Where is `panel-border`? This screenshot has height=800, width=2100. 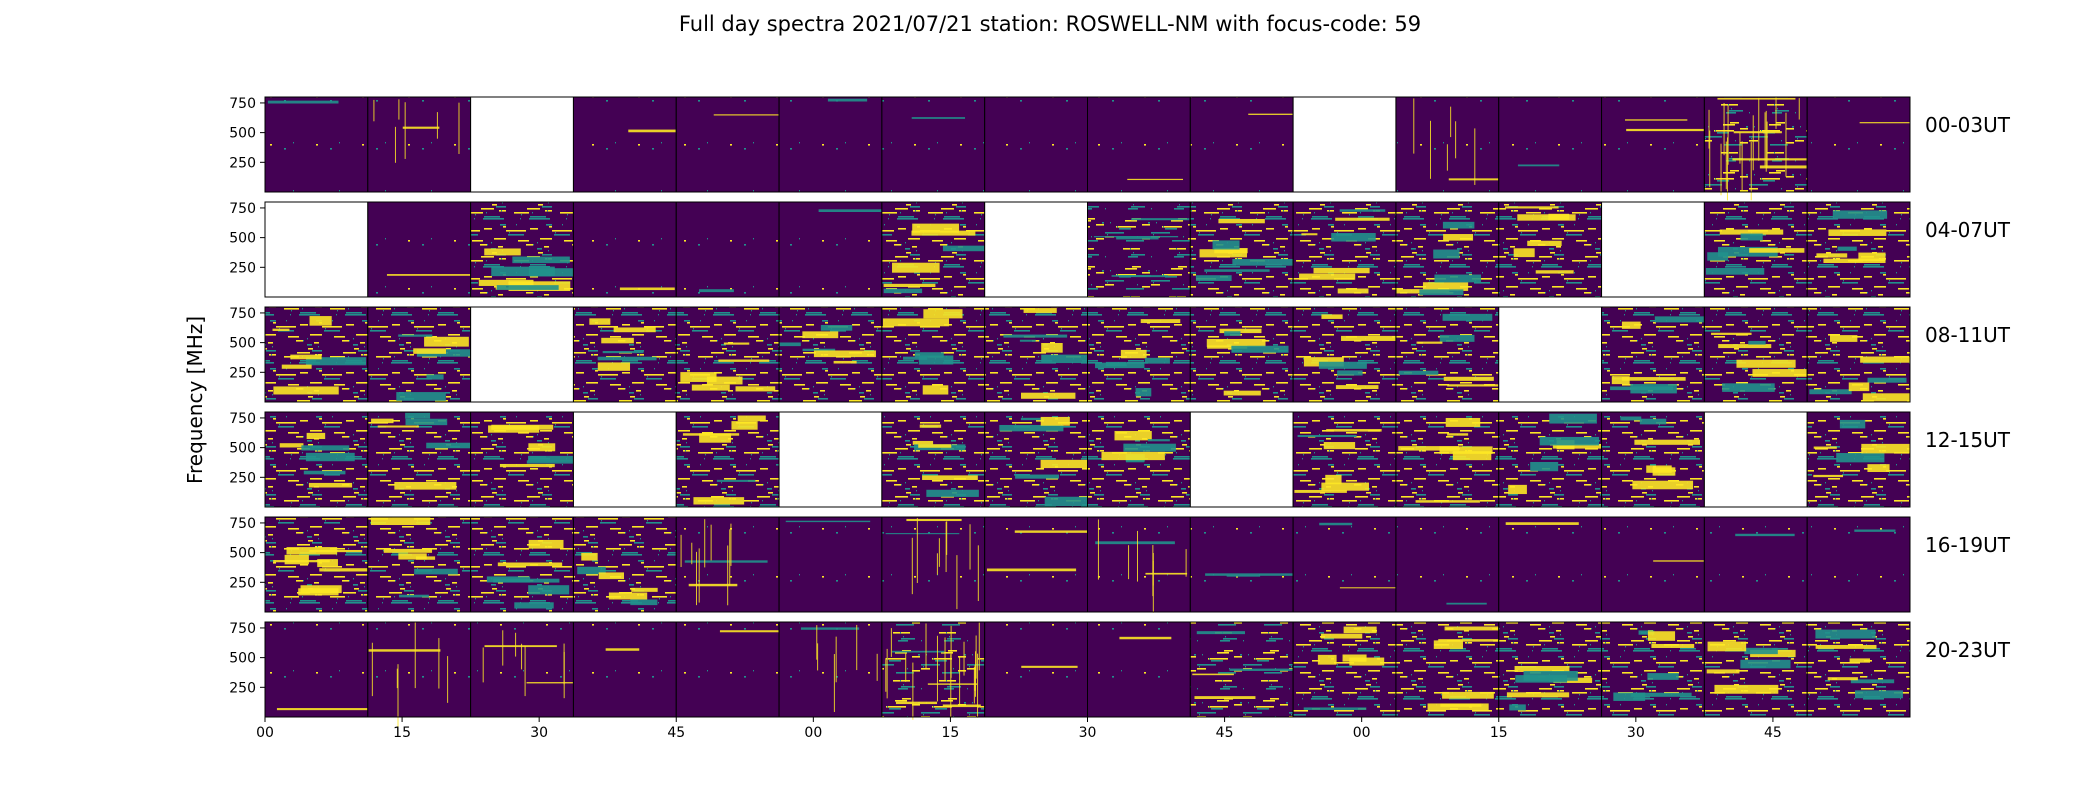
panel-border is located at coordinates (1858, 459).